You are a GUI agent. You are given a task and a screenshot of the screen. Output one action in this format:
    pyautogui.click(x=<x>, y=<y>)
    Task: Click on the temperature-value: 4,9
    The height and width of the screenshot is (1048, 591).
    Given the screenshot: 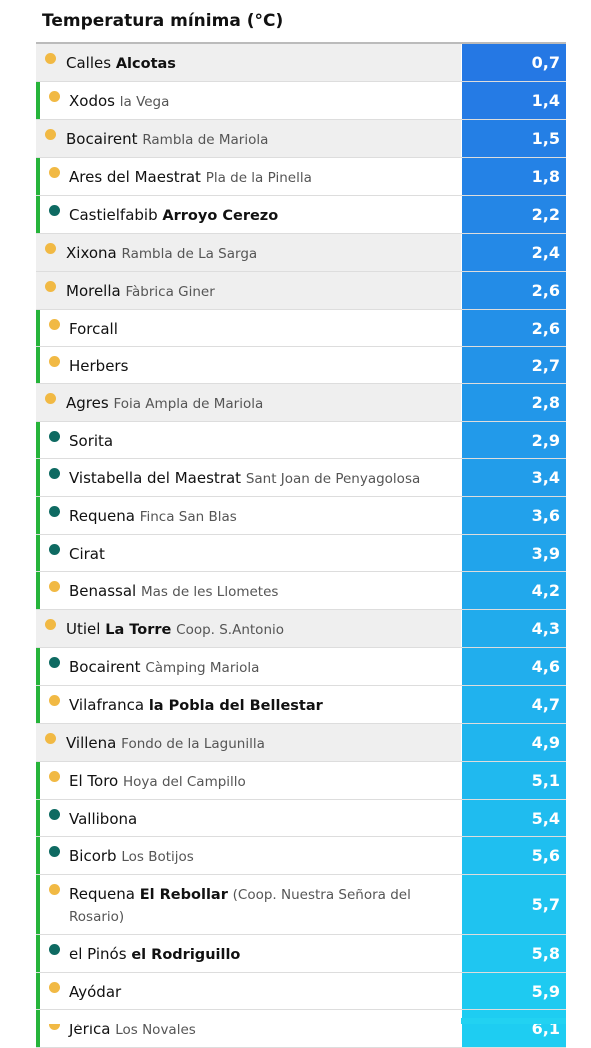 What is the action you would take?
    pyautogui.click(x=513, y=742)
    